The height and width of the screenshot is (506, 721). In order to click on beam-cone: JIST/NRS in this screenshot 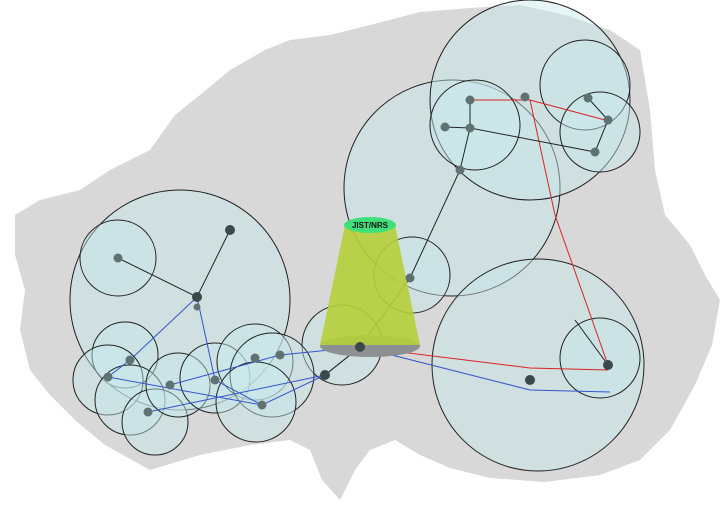, I will do `click(370, 287)`.